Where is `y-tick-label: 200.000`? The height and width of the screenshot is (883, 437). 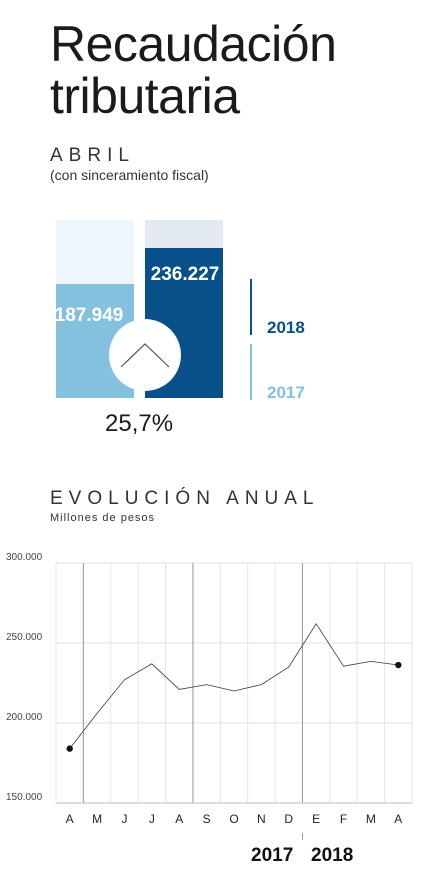
y-tick-label: 200.000 is located at coordinates (24, 717).